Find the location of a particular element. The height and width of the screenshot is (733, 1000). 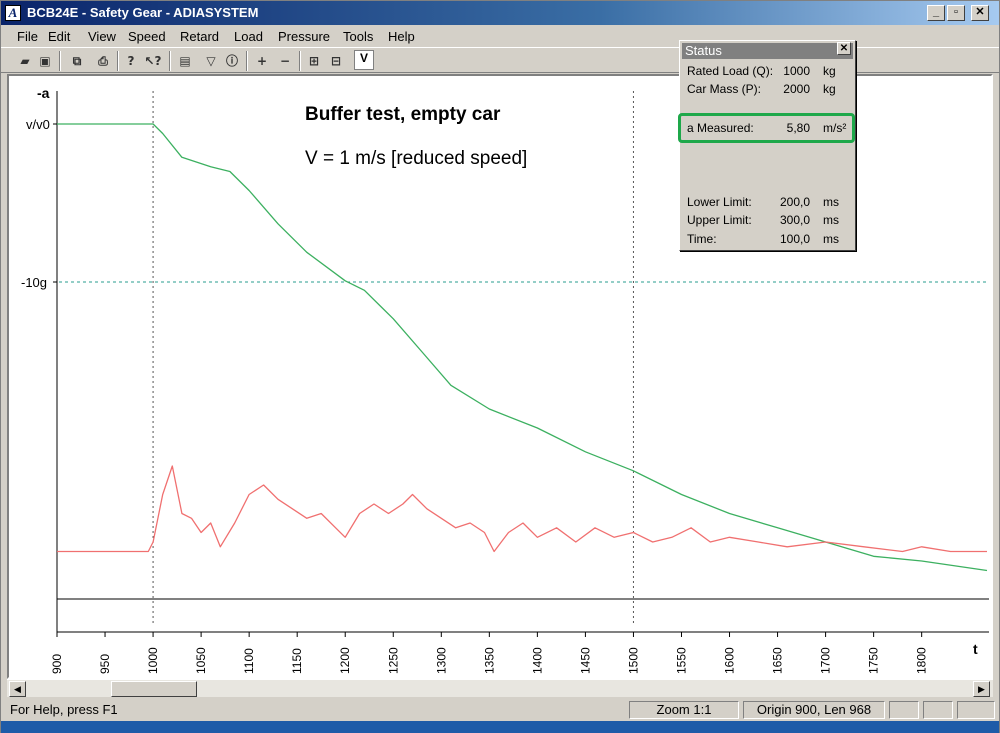

status-label: Lower Limit: is located at coordinates (719, 202).